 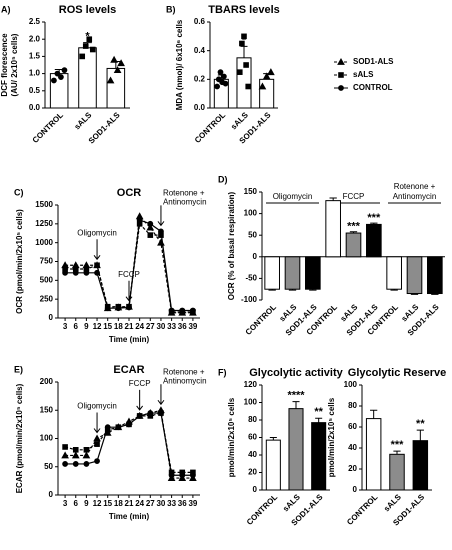 What do you see at coordinates (200, 21) in the screenshot?
I see `y-tick-label: 0.6` at bounding box center [200, 21].